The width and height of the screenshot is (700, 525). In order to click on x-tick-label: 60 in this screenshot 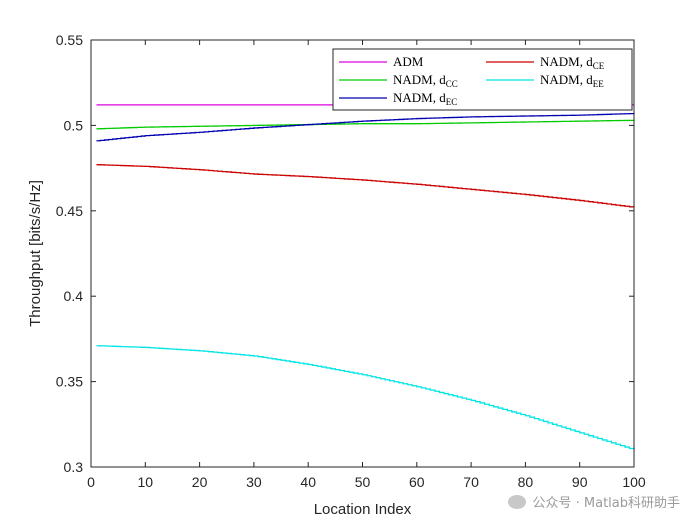, I will do `click(417, 482)`.